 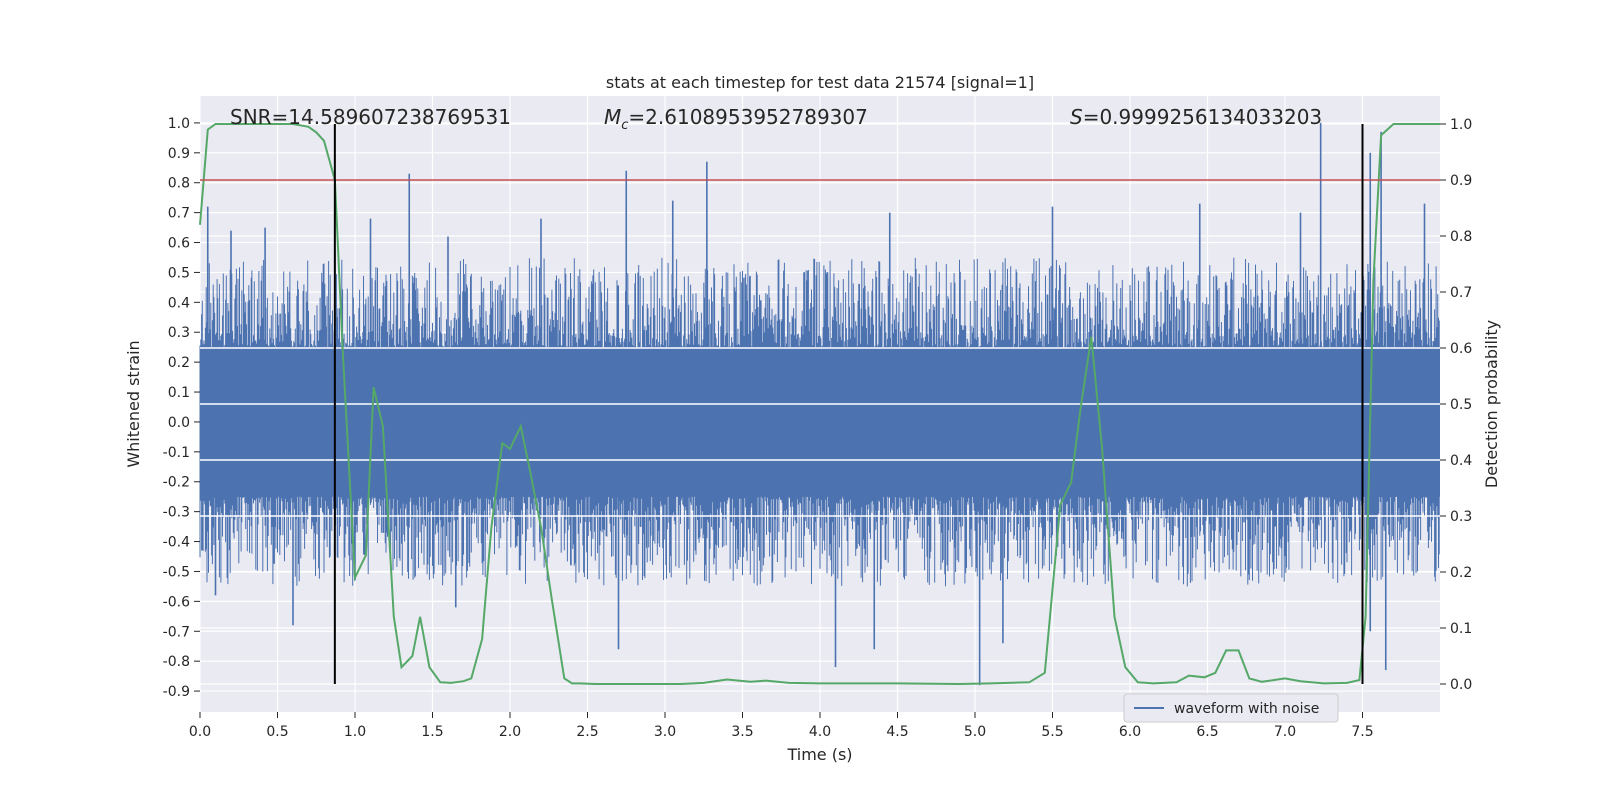 I want to click on waveform-core-band, so click(x=820, y=422).